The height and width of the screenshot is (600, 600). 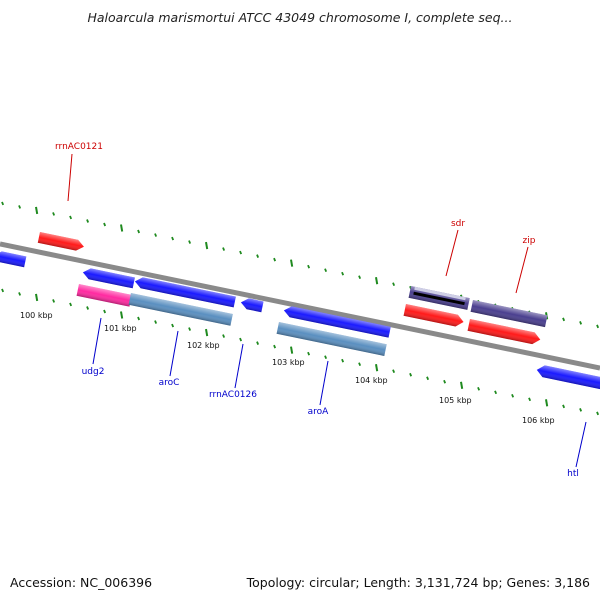 What do you see at coordinates (573, 474) in the screenshot?
I see `reverse-gene-label: htl` at bounding box center [573, 474].